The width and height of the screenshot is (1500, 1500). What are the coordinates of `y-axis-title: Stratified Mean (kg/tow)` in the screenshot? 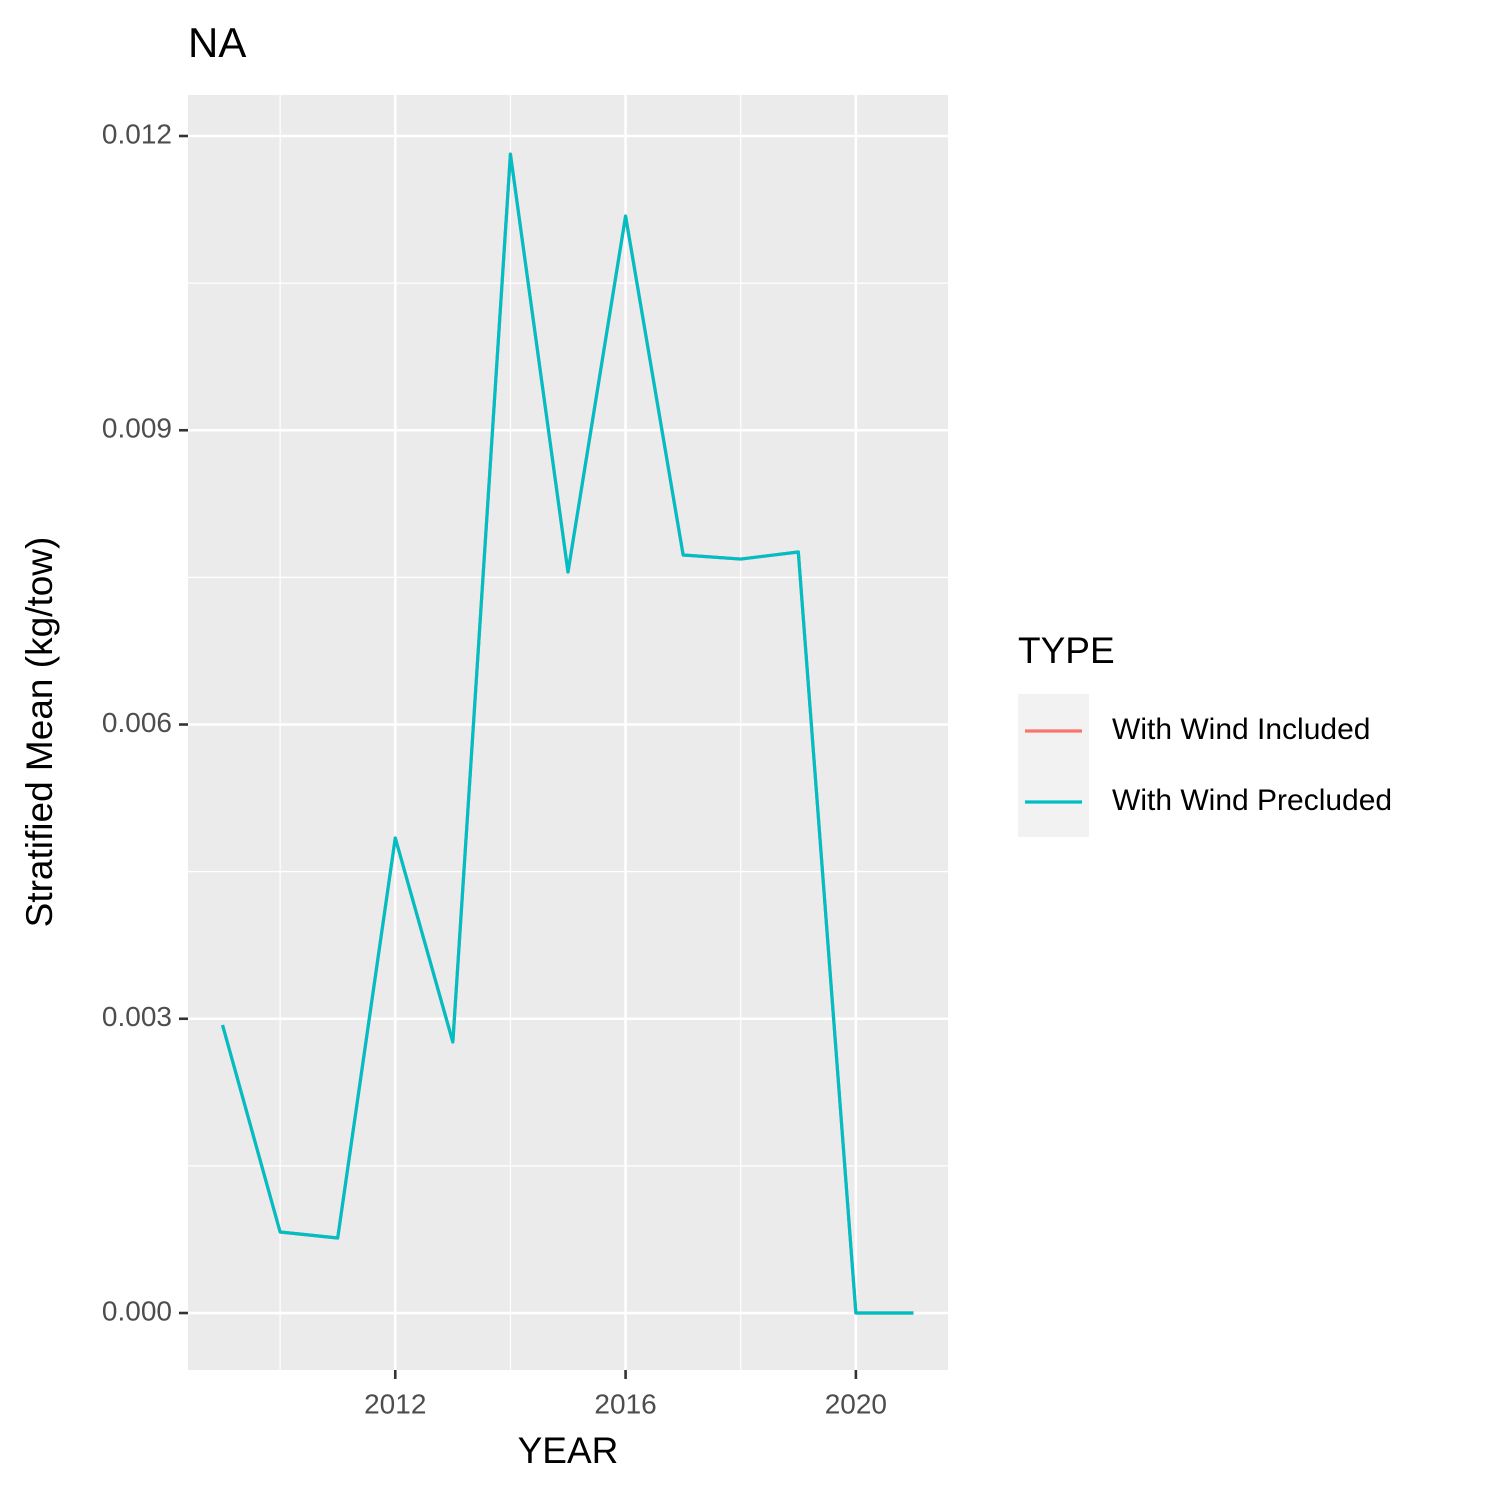 It's located at (39, 732).